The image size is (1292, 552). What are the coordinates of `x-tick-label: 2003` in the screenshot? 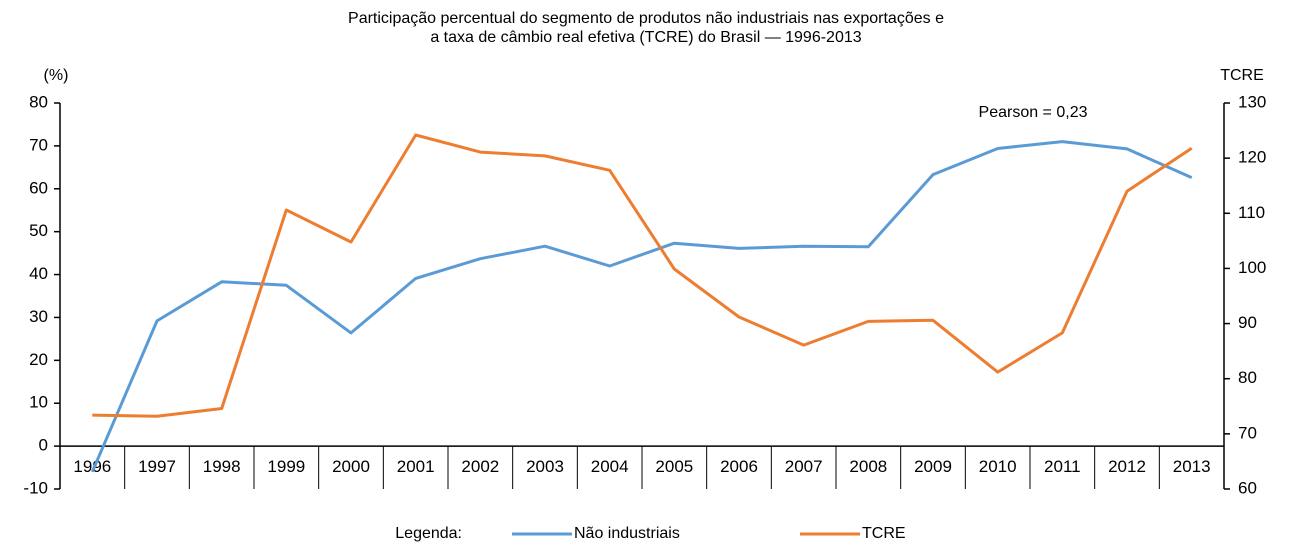 It's located at (545, 466).